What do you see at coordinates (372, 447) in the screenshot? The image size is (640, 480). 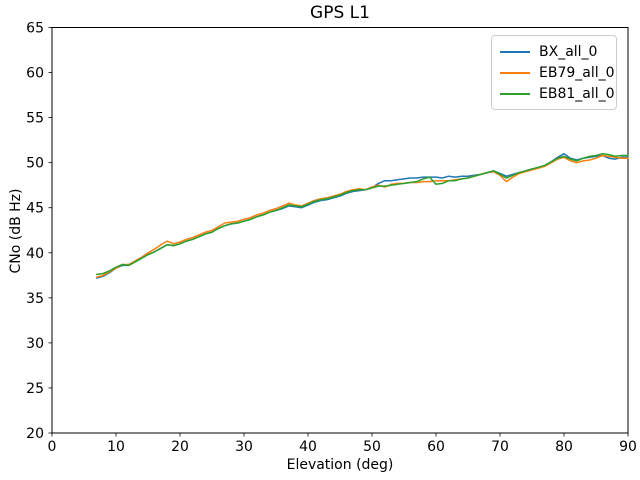 I see `x-tick-label: 50` at bounding box center [372, 447].